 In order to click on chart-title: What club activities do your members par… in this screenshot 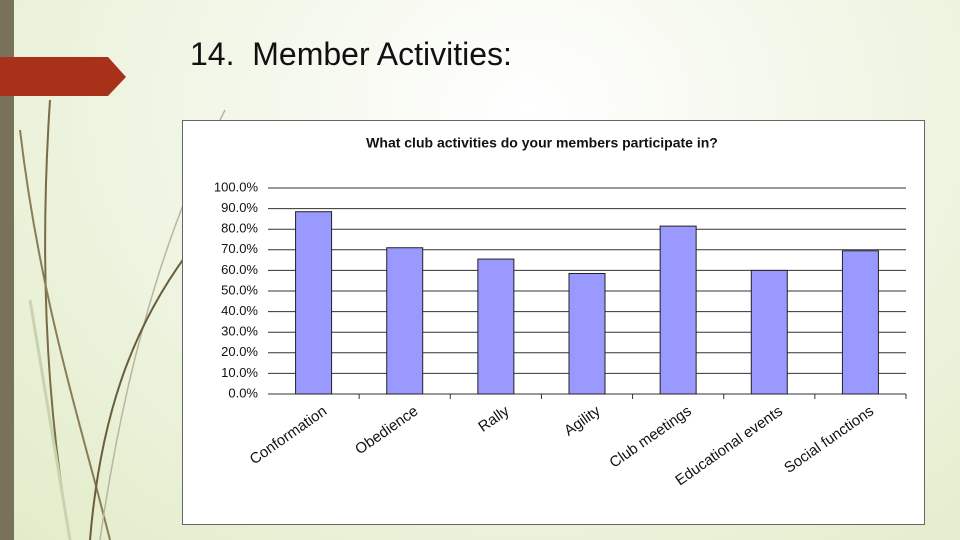, I will do `click(542, 143)`.